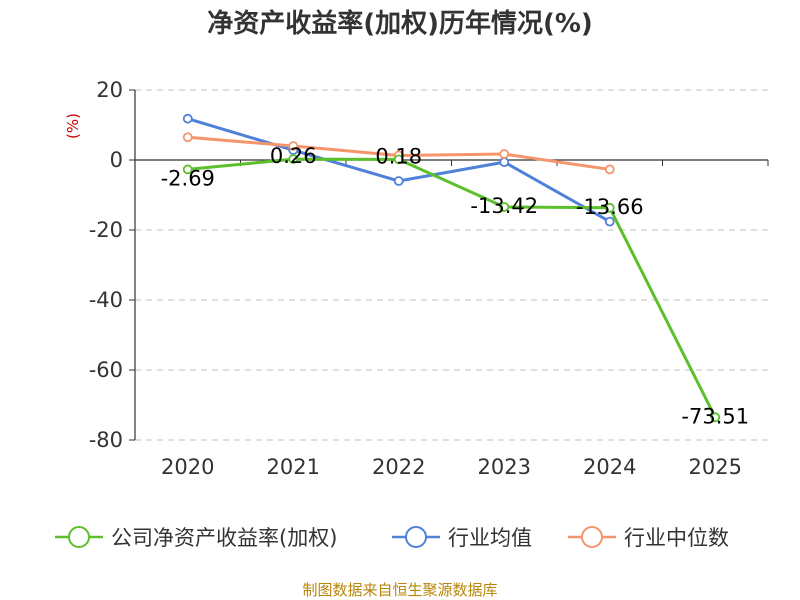 This screenshot has height=600, width=800. I want to click on legend-item: 公司净资产收益率(加权), so click(196, 538).